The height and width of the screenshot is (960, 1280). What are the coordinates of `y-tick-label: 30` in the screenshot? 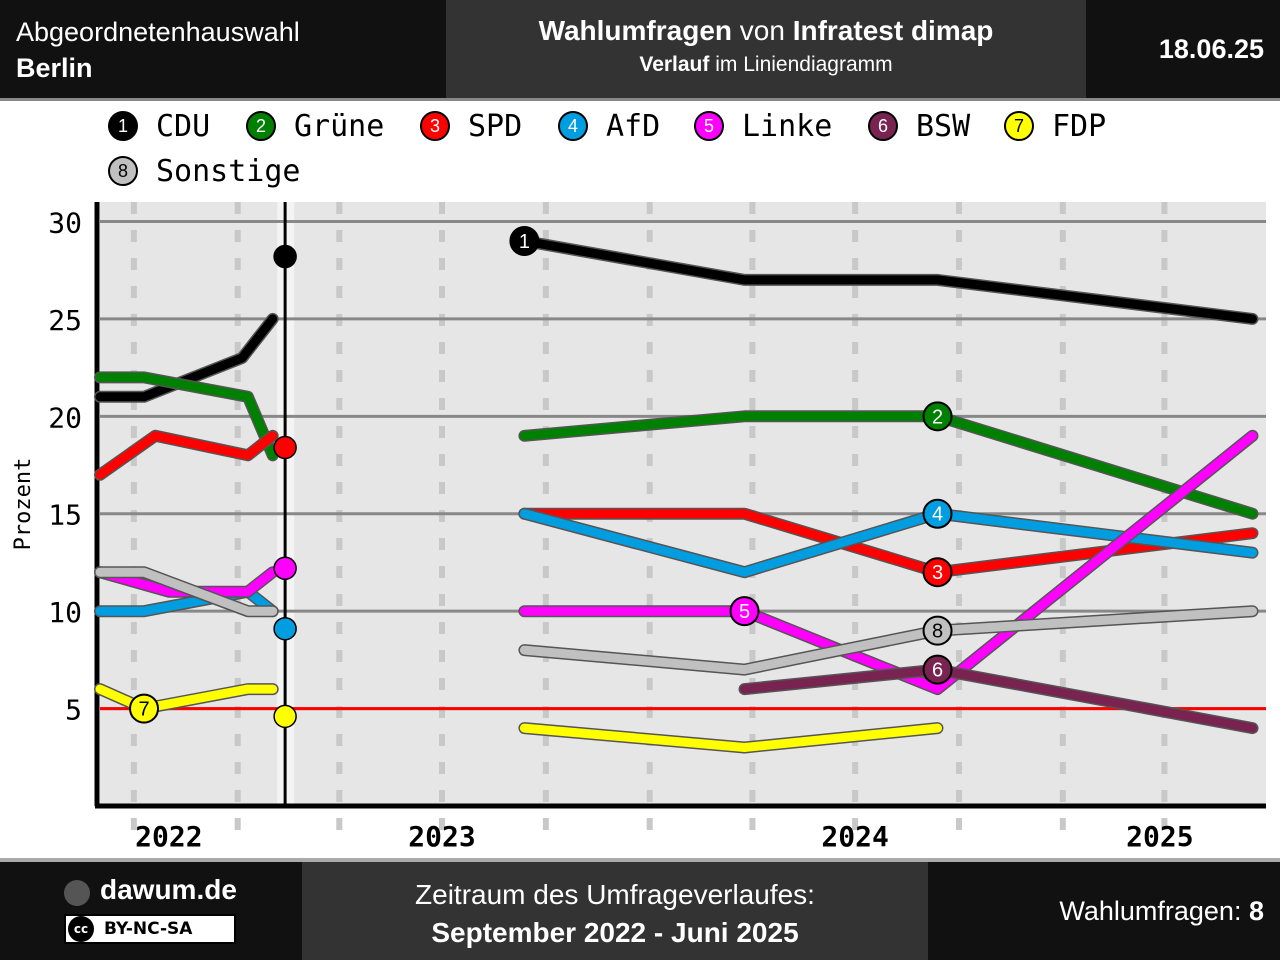 It's located at (65, 222).